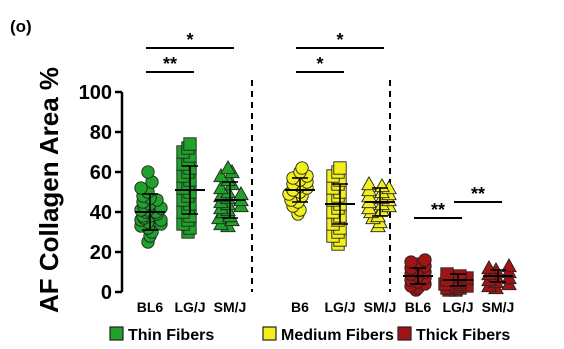 The height and width of the screenshot is (349, 564). I want to click on series-medium-fibers, so click(339, 206).